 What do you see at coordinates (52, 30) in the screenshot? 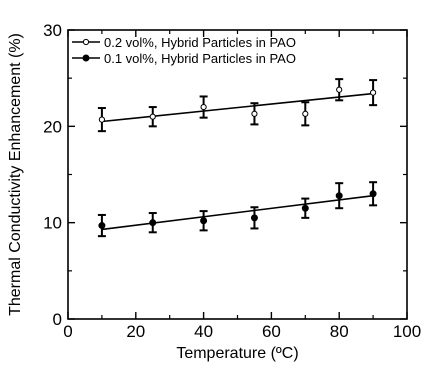
I see `y-tick-label: 30` at bounding box center [52, 30].